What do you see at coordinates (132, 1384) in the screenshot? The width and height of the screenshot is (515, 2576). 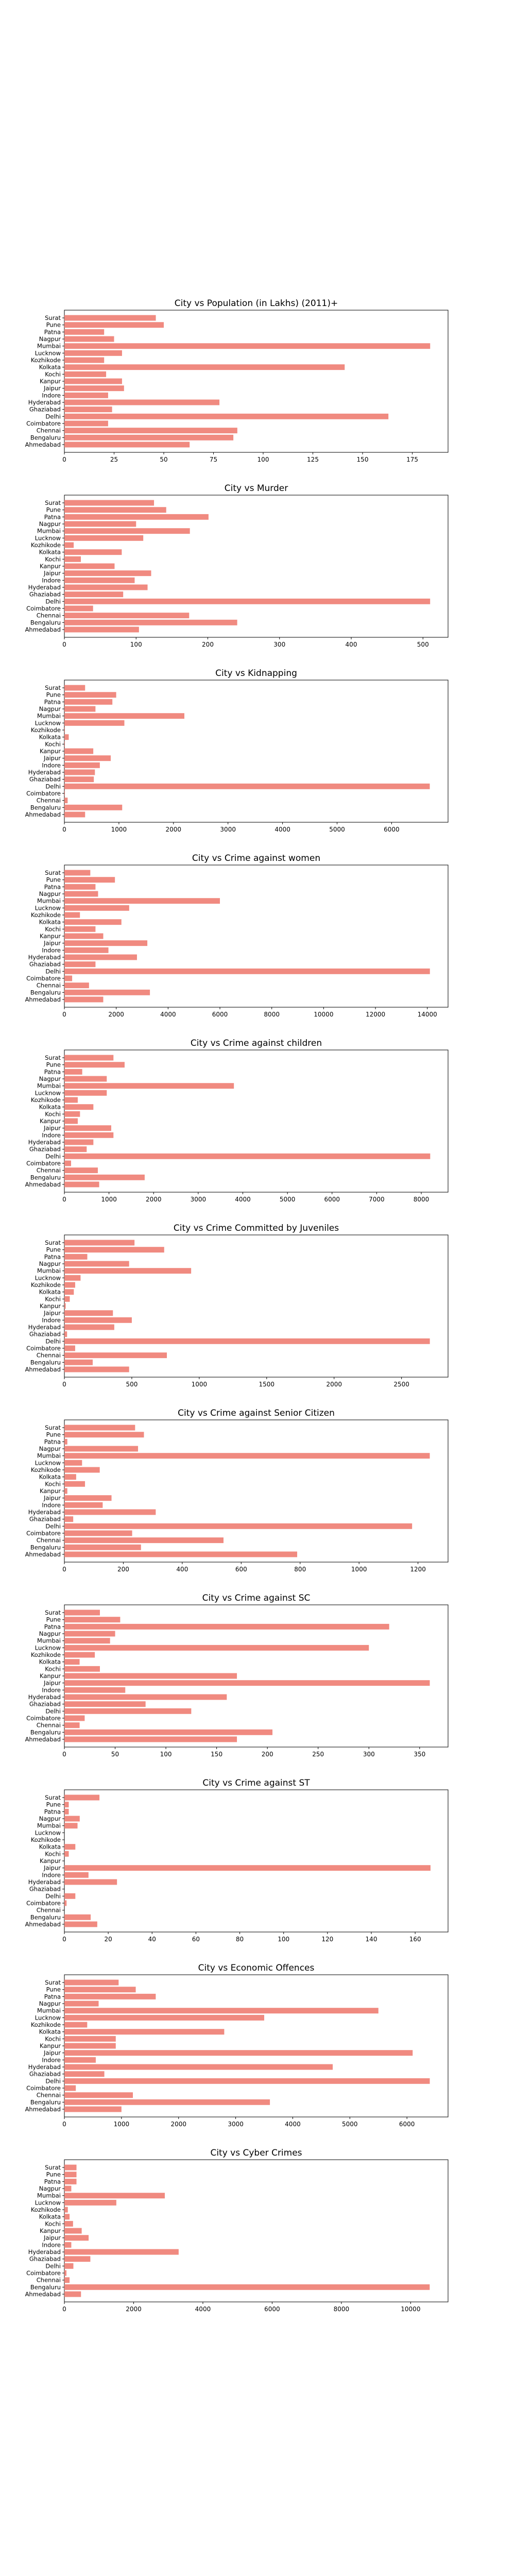 I see `x-tick-label: 500` at bounding box center [132, 1384].